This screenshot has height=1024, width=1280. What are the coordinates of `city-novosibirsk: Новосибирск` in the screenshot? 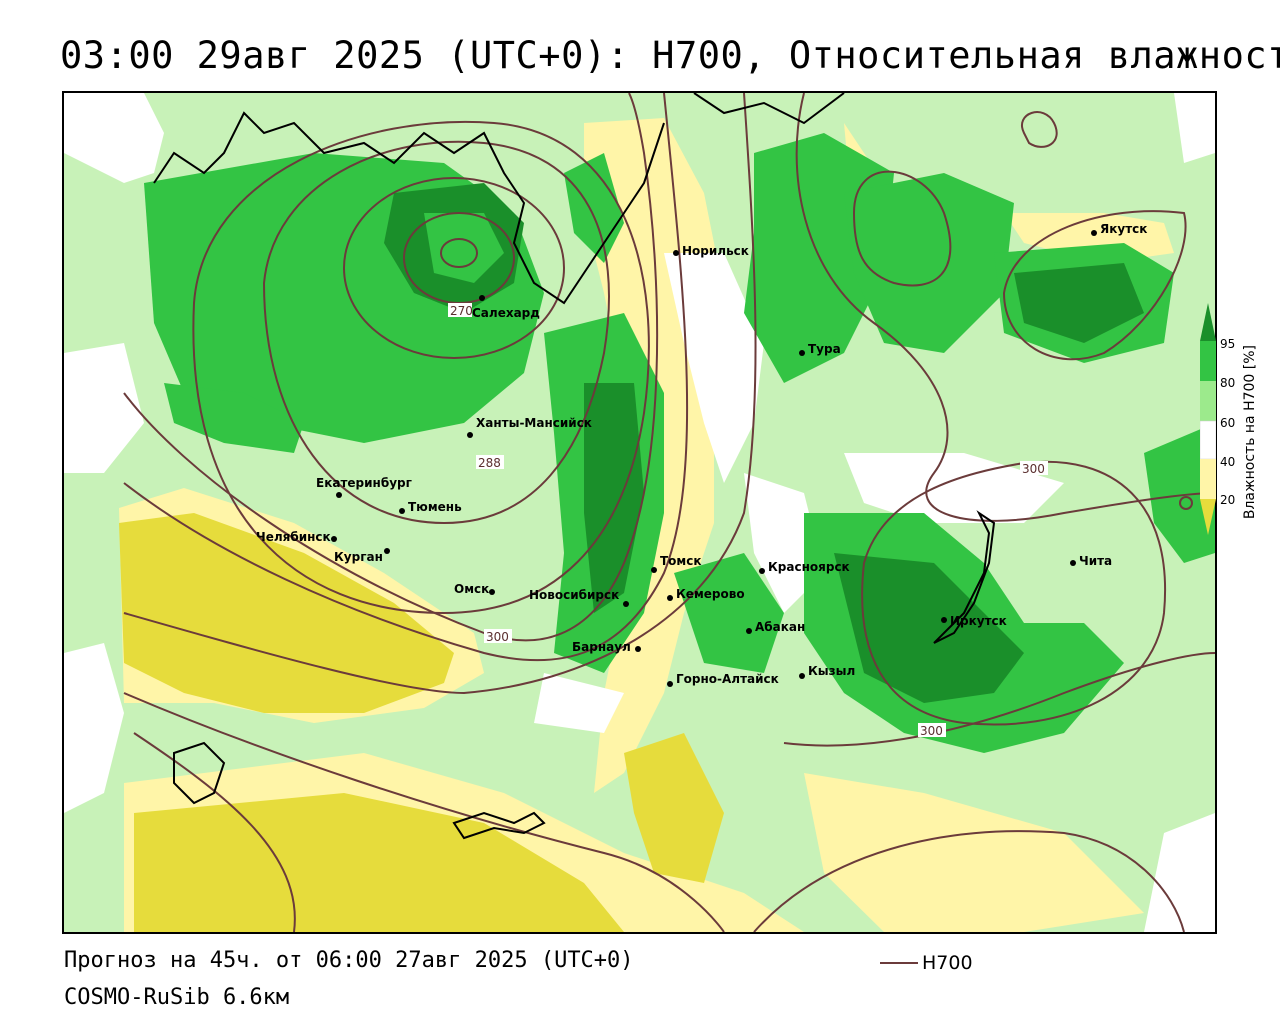 It's located at (579, 597).